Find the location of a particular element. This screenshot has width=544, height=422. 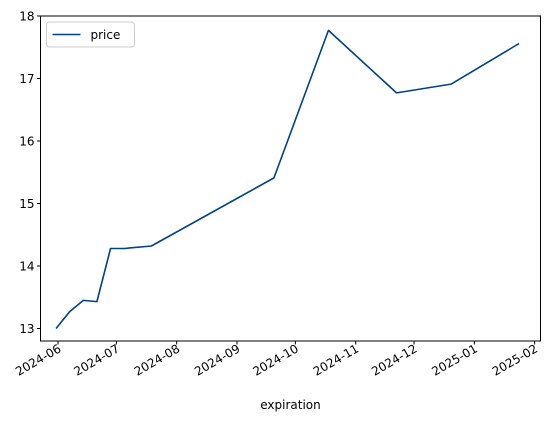

y-tick-label: 14 is located at coordinates (26, 267).